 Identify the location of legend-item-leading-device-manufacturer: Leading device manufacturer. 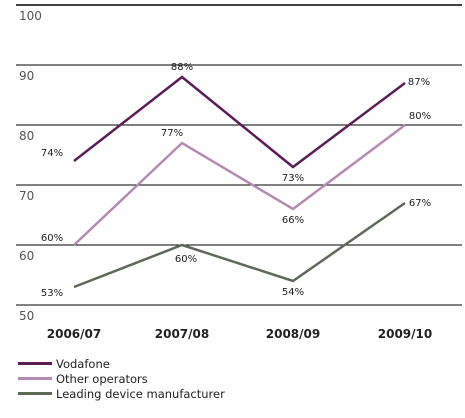
(121, 393).